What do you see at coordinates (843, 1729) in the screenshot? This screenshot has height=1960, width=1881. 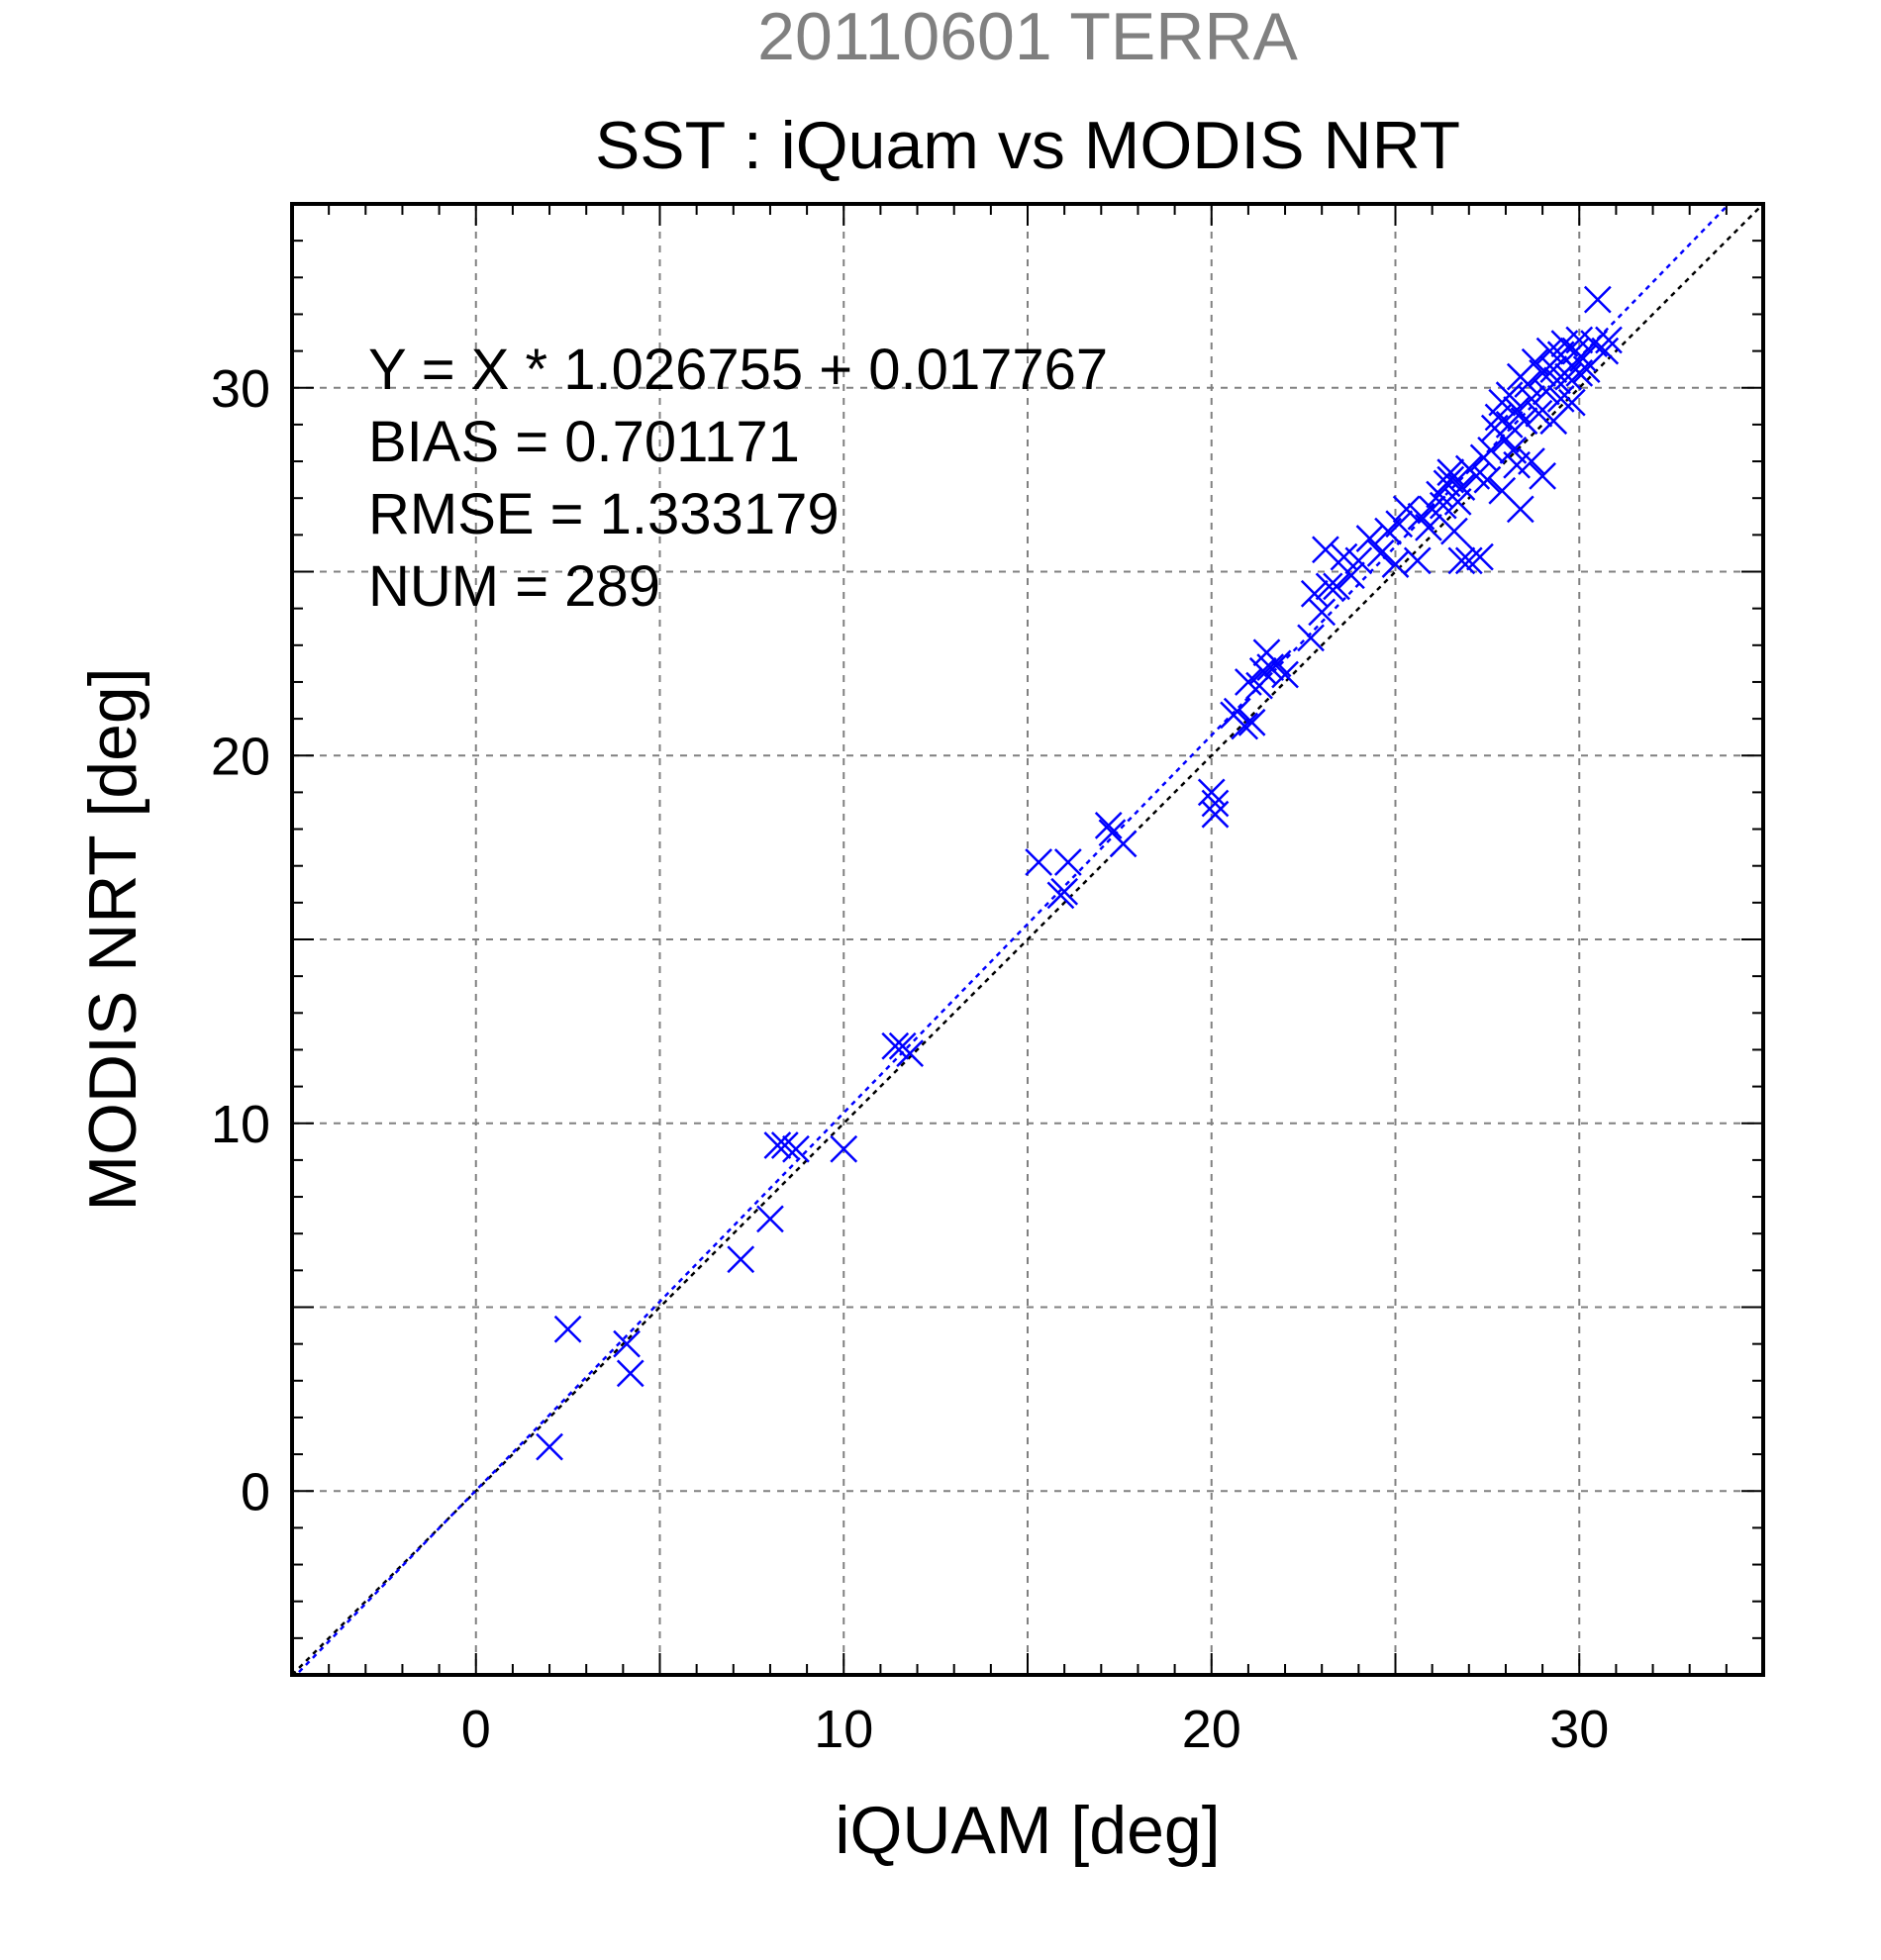 I see `x-tick-label: 10` at bounding box center [843, 1729].